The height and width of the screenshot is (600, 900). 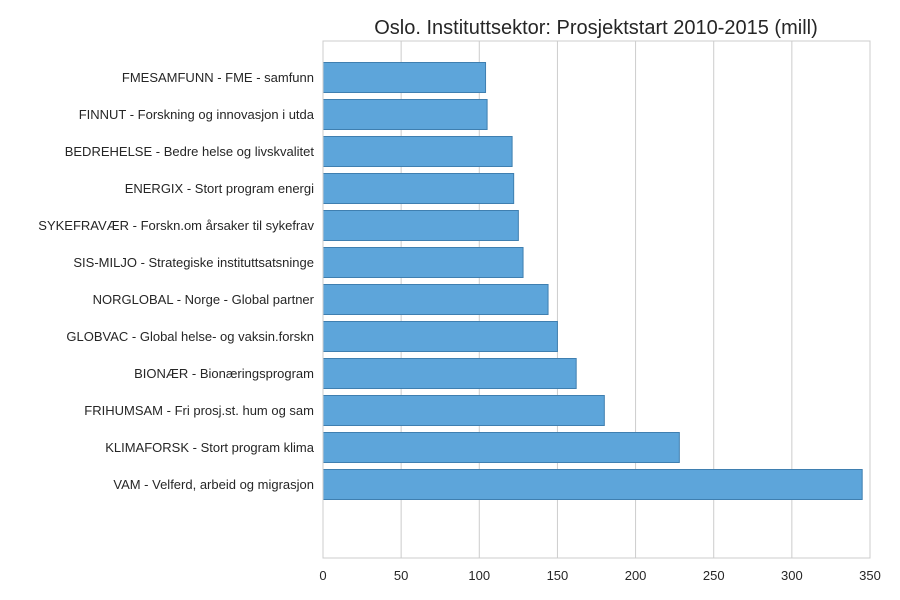 I want to click on category-label: ENERGIX - Stort program energi, so click(x=219, y=188).